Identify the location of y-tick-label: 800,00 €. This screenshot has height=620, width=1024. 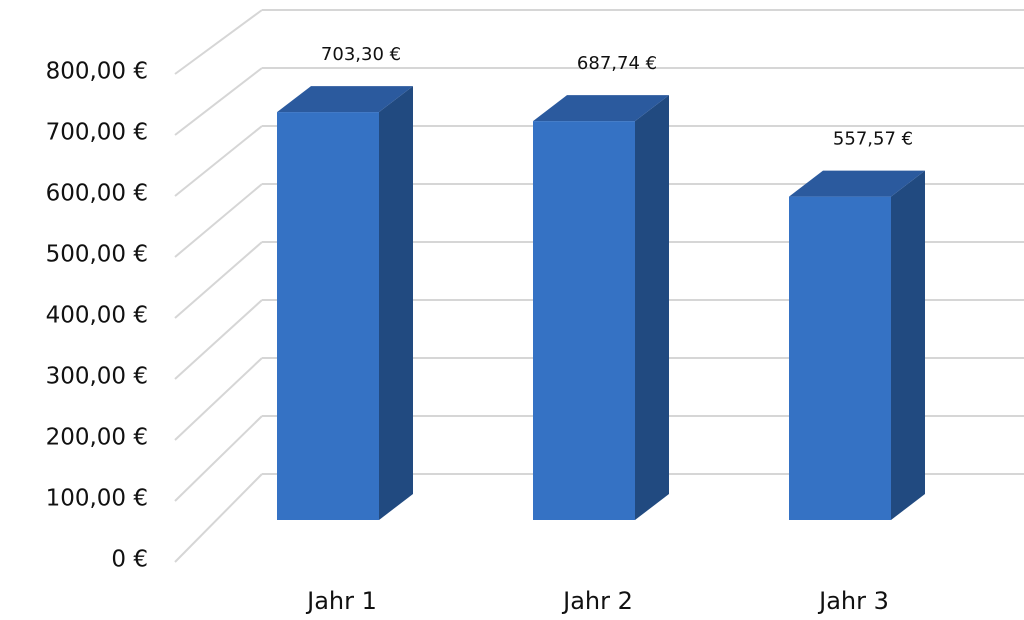
(97, 72).